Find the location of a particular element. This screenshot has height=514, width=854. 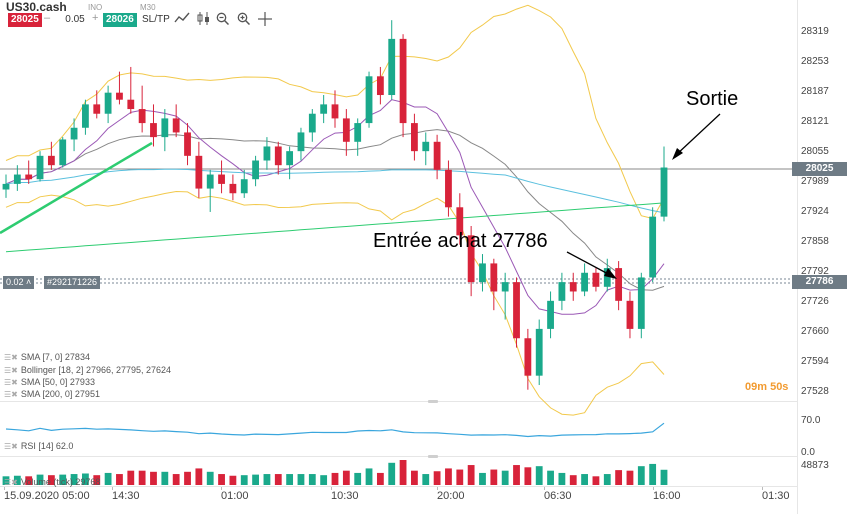

legend-bollinger: ☰✖ Bollinger [18, 2] 27966, 27795, 27624 is located at coordinates (87, 370).